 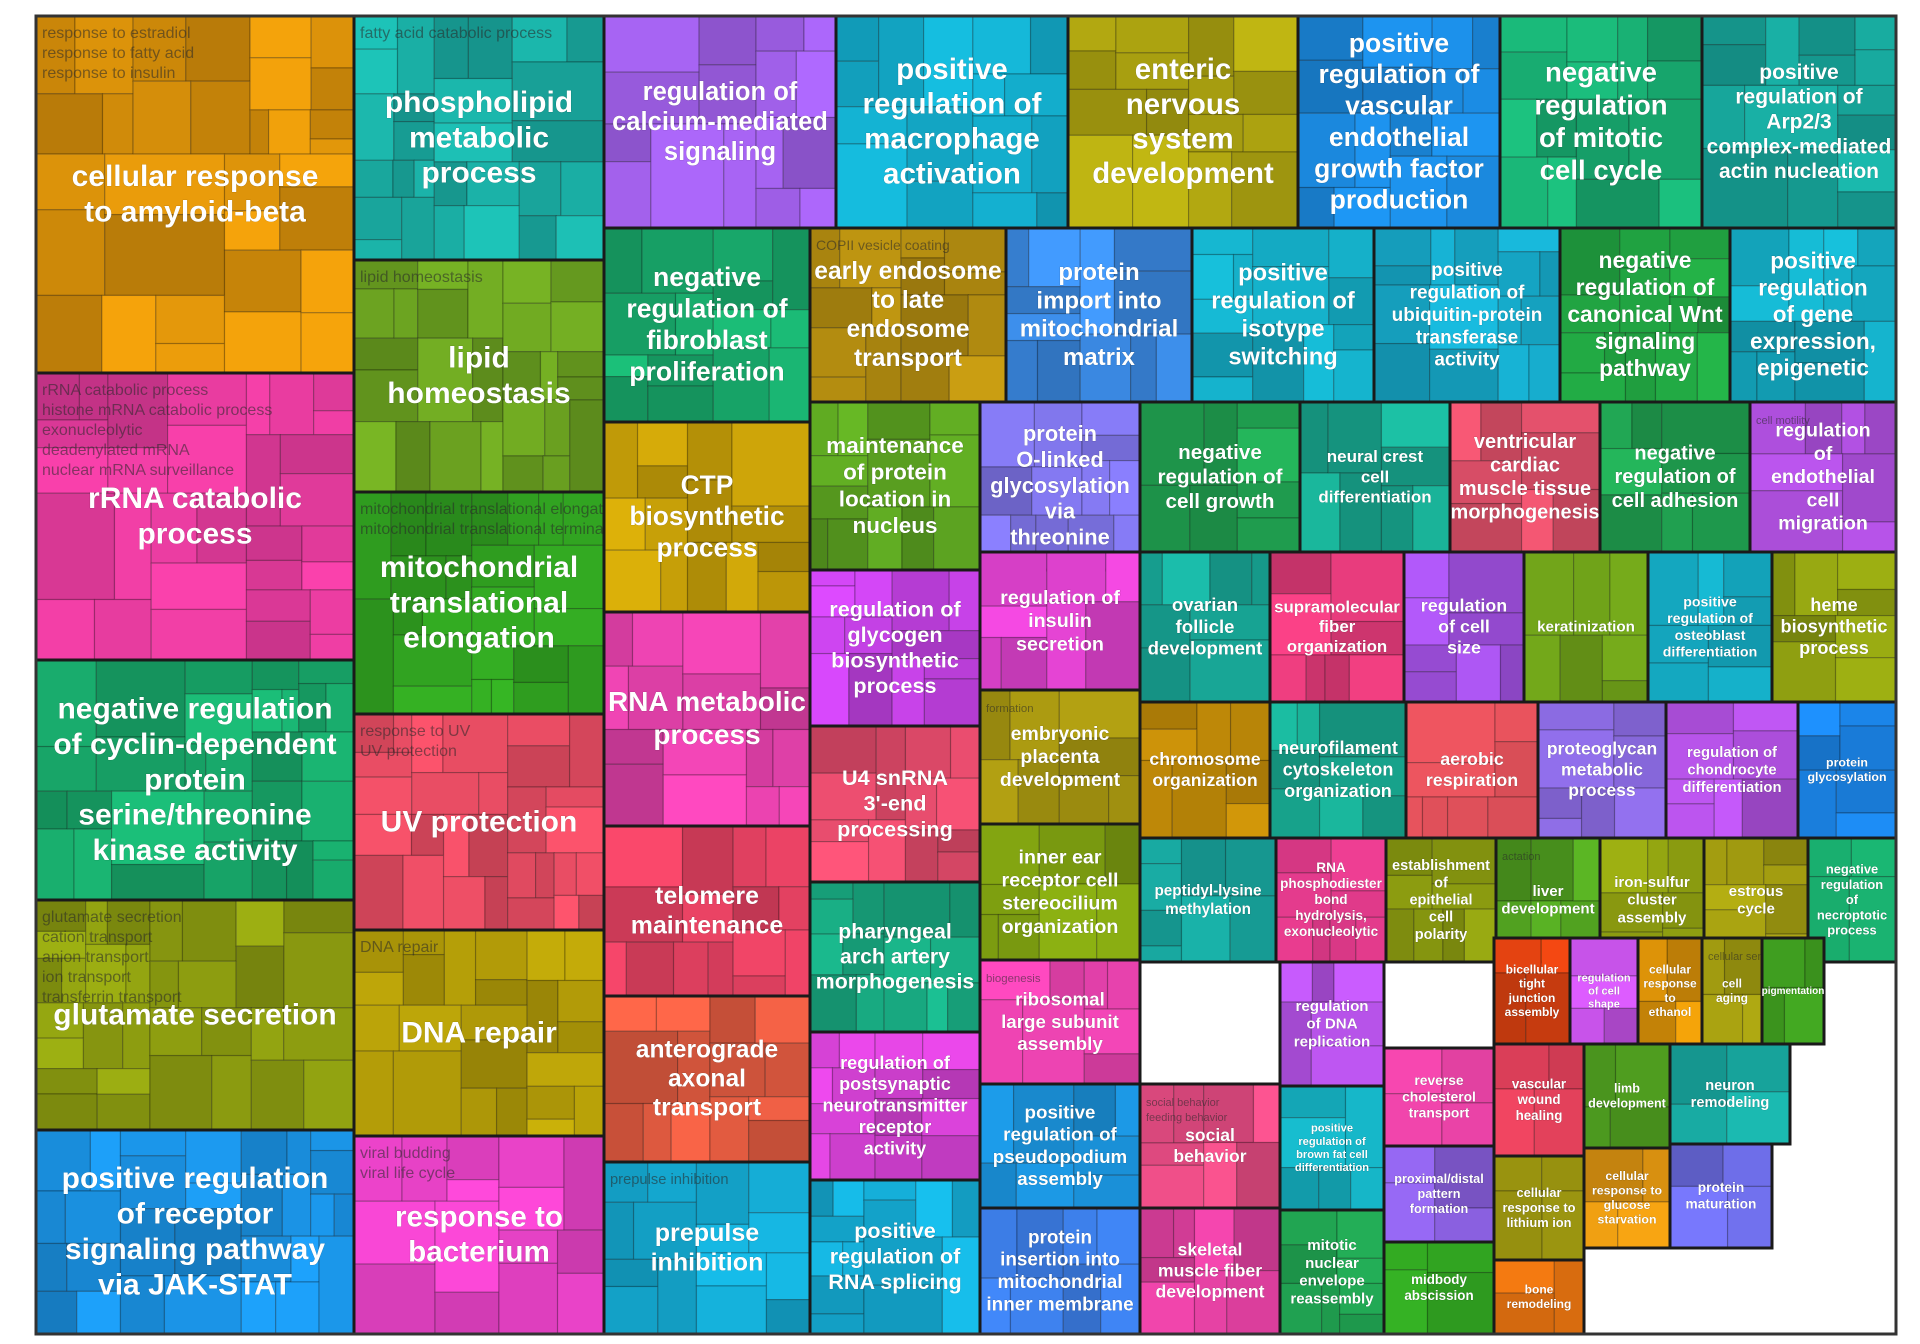 What do you see at coordinates (92, 430) in the screenshot?
I see `sub-label: exonucleolytic` at bounding box center [92, 430].